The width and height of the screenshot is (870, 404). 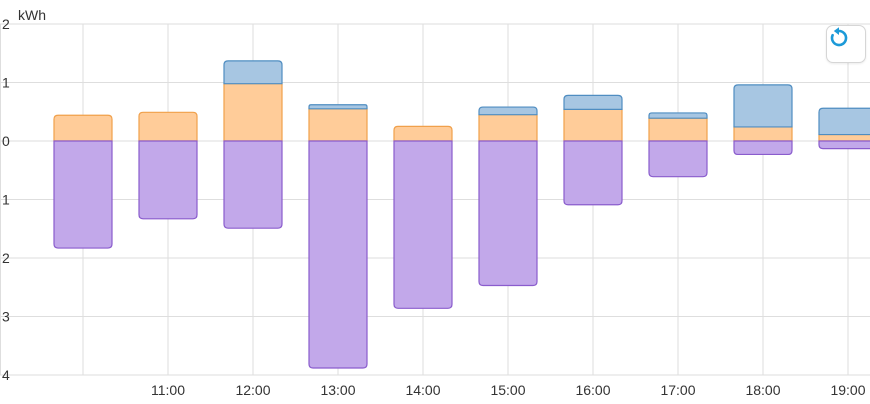 I want to click on x-tick-label: 11:00, so click(x=168, y=390).